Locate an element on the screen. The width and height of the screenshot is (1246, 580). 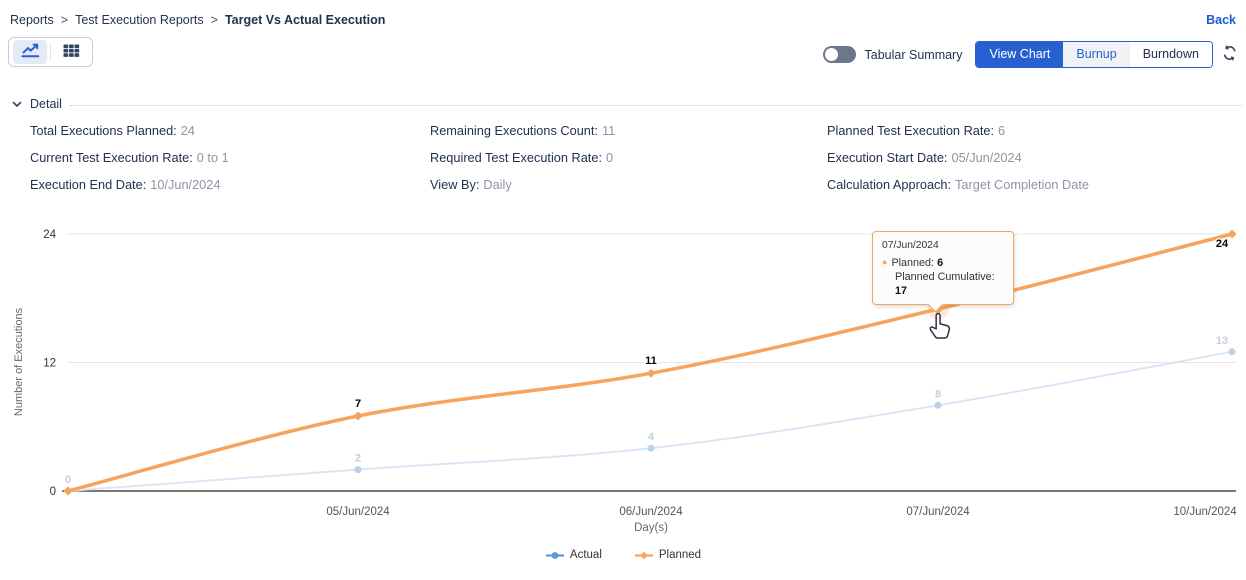
legend-item-planned: Planned is located at coordinates (667, 555).